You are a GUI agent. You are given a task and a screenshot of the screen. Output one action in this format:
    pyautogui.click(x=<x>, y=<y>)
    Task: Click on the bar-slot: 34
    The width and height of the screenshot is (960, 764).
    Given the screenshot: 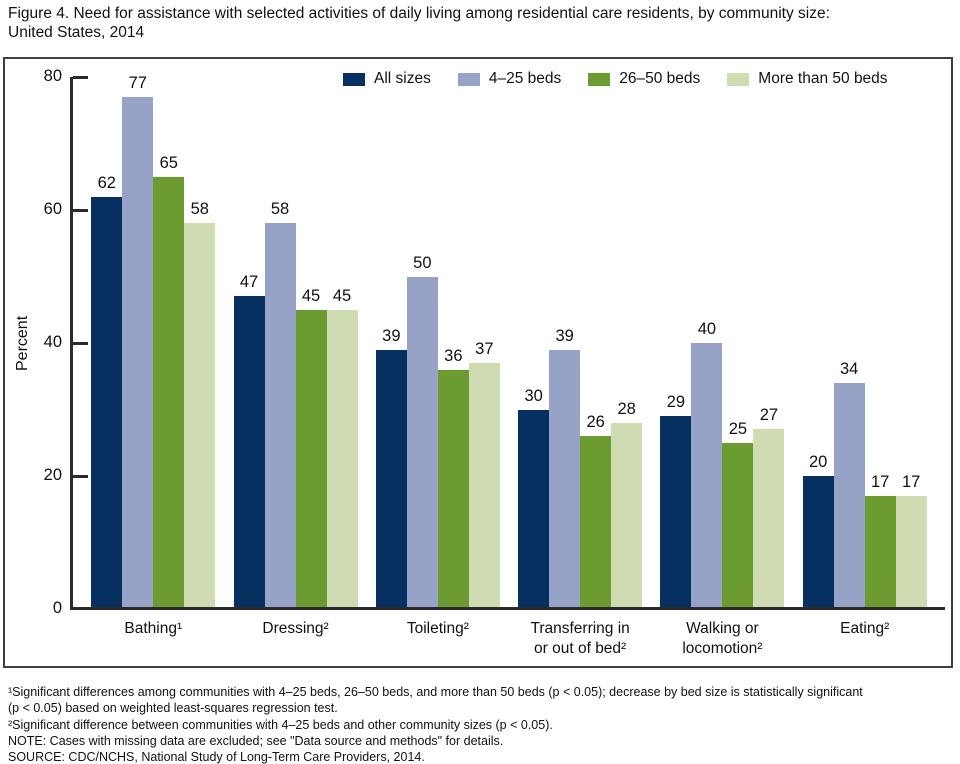 What is the action you would take?
    pyautogui.click(x=849, y=343)
    